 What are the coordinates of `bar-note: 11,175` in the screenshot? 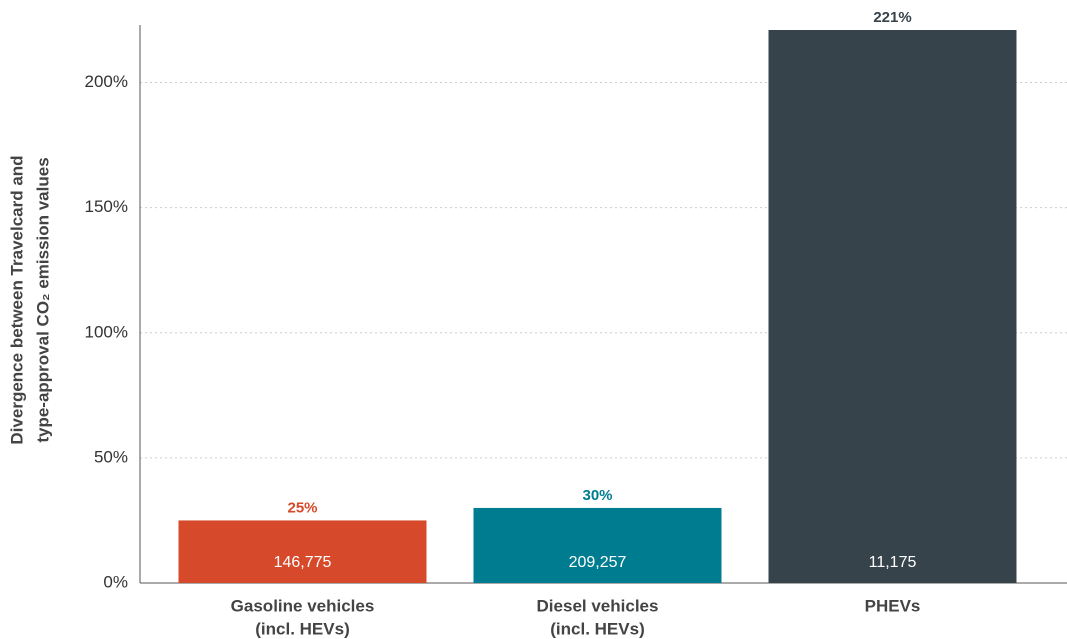 It's located at (893, 562).